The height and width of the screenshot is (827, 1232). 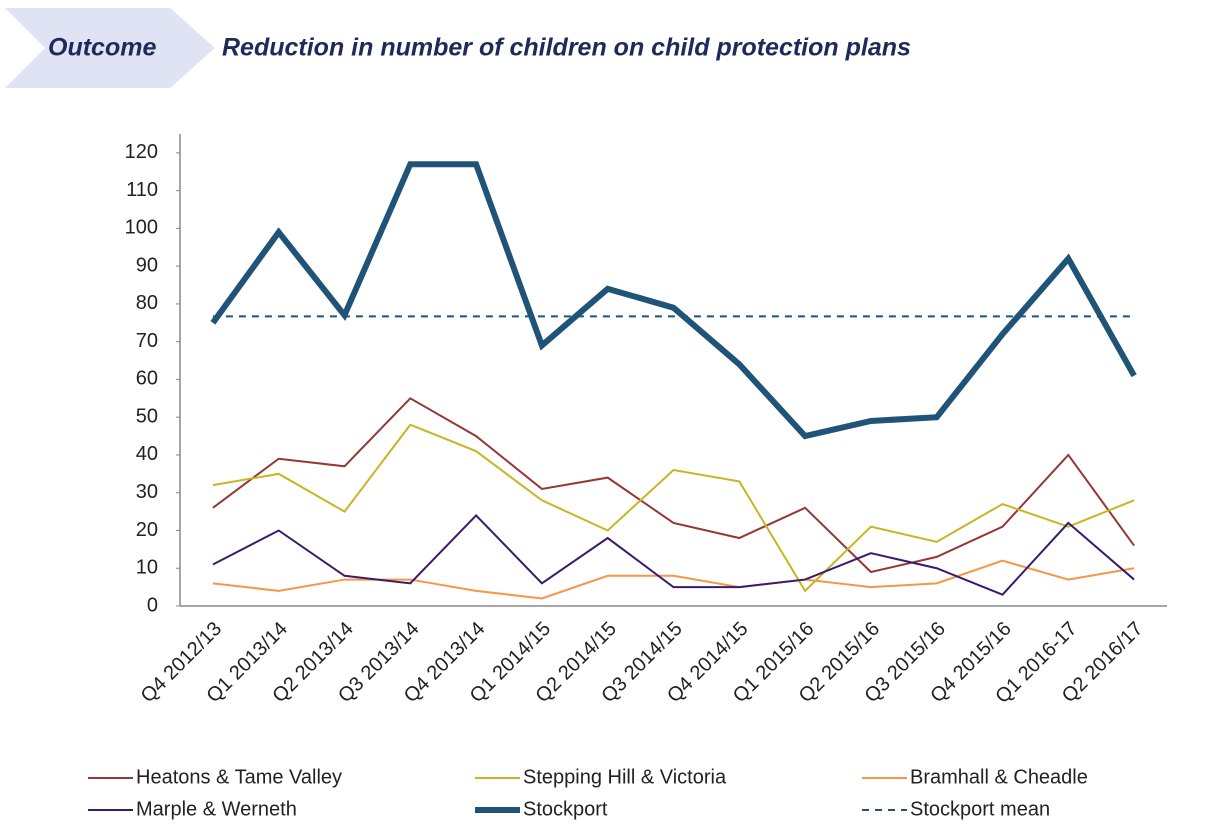 What do you see at coordinates (147, 416) in the screenshot?
I see `y-tick-label: 50` at bounding box center [147, 416].